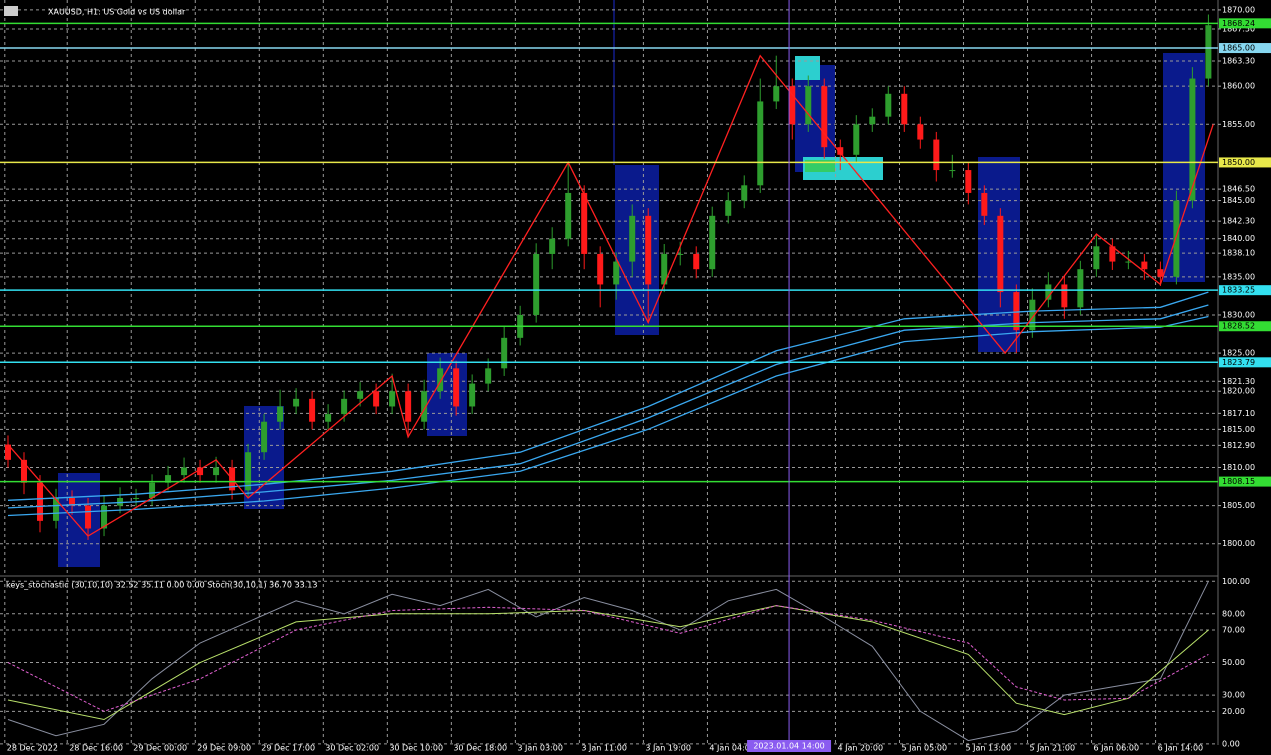 This screenshot has width=1271, height=755. What do you see at coordinates (1238, 505) in the screenshot?
I see `y-tick-label: 1805.00` at bounding box center [1238, 505].